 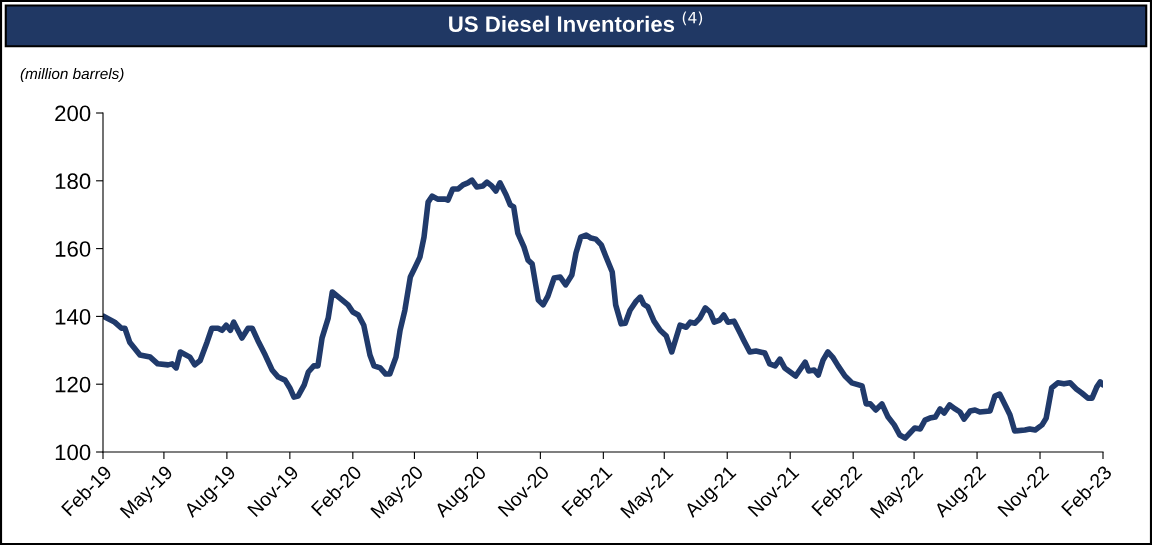 I want to click on y-tick-label: 160, so click(x=73, y=249).